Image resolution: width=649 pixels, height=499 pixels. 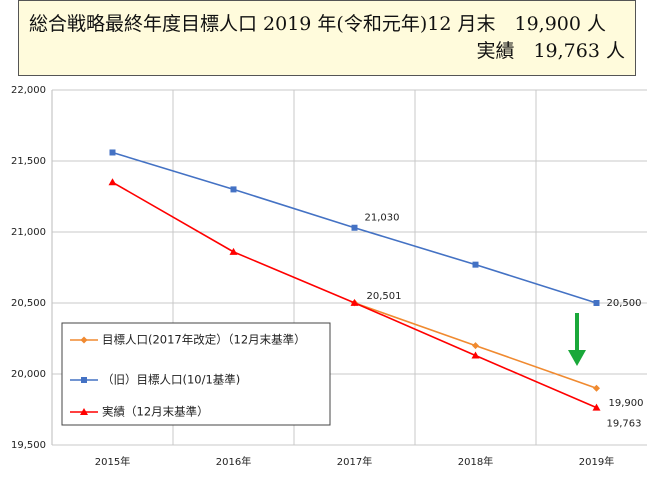 What do you see at coordinates (233, 461) in the screenshot?
I see `x-tick-label: 2016年` at bounding box center [233, 461].